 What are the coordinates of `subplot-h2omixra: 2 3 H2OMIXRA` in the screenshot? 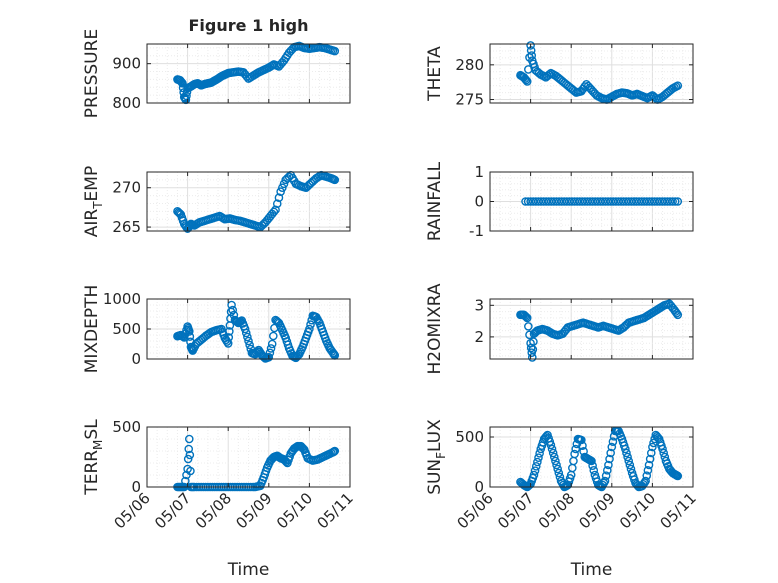 It's located at (559, 329).